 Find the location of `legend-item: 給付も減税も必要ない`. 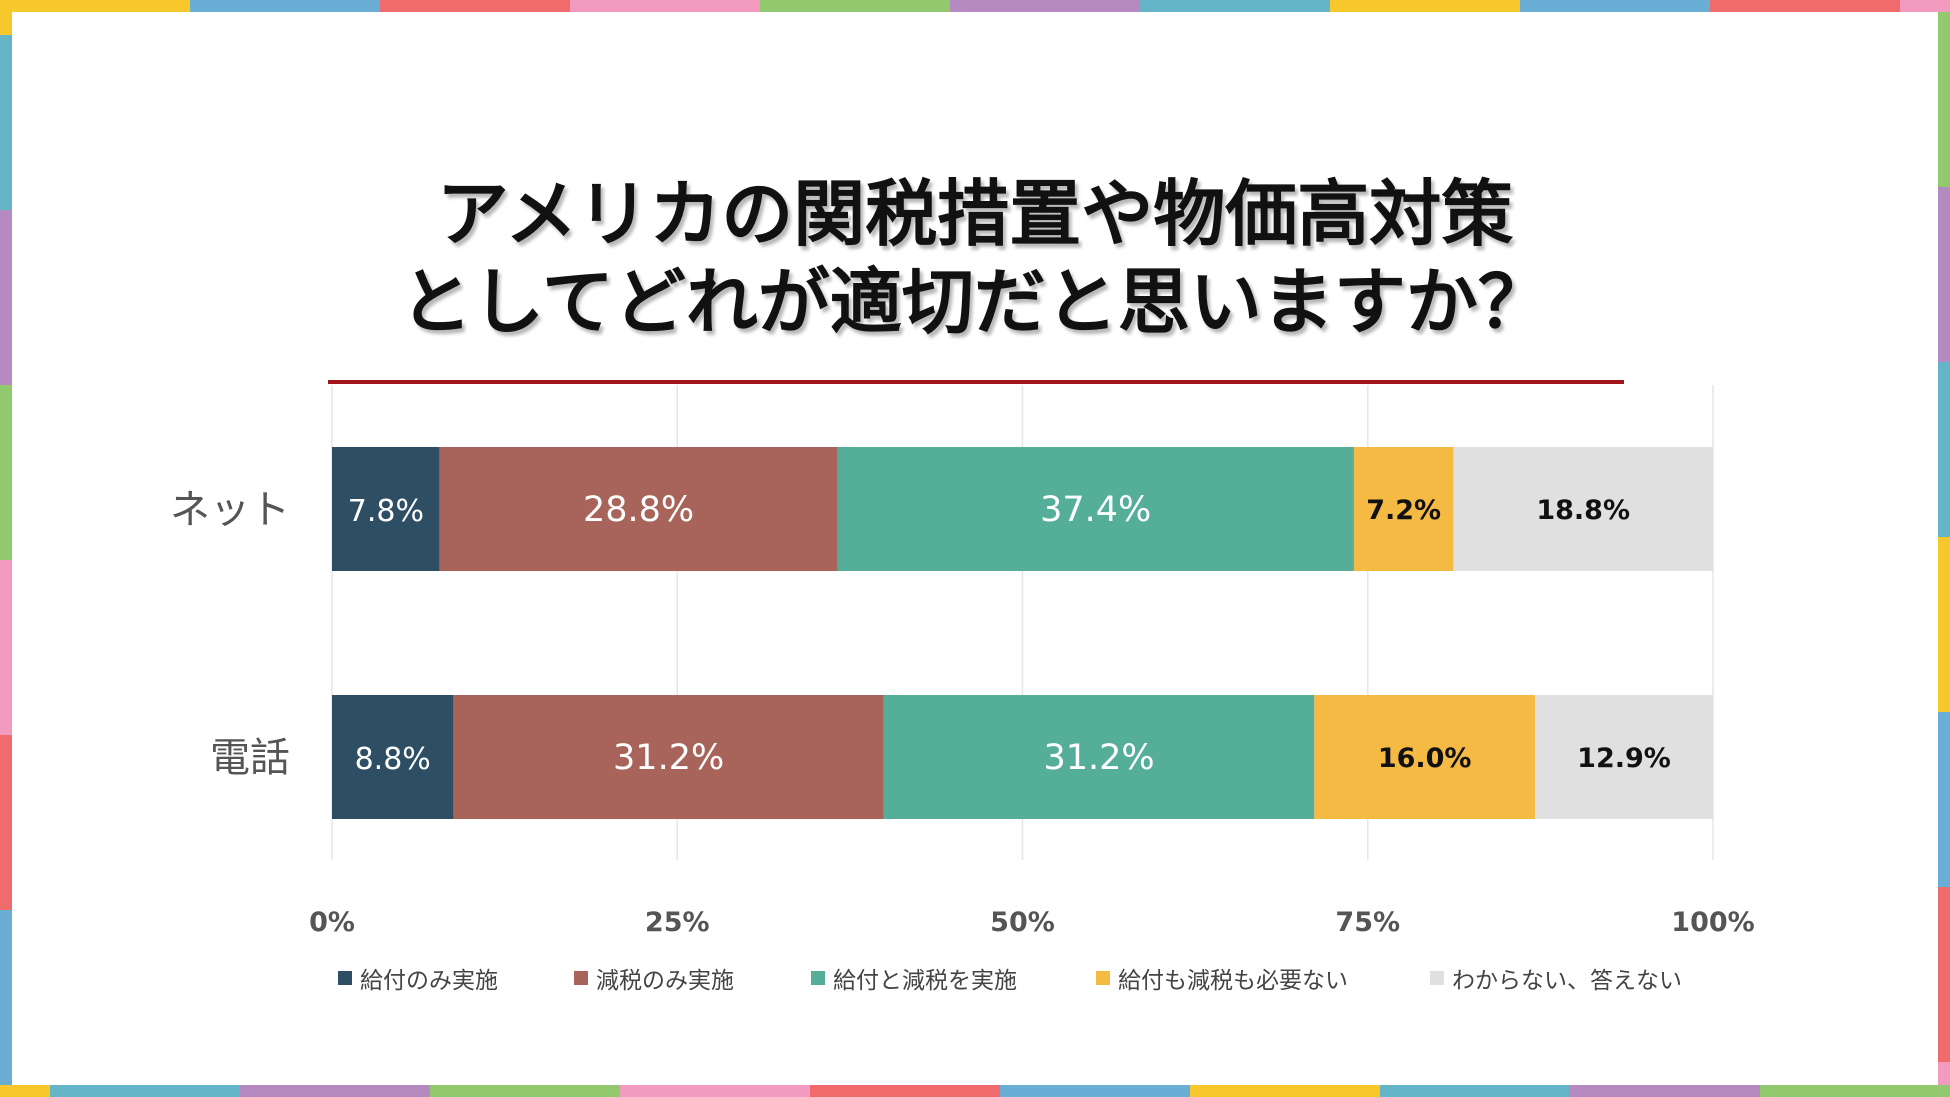

legend-item: 給付も減税も必要ない is located at coordinates (1222, 978).